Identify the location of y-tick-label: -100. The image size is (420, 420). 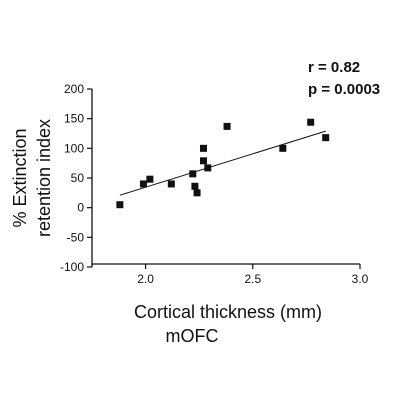
(72, 267).